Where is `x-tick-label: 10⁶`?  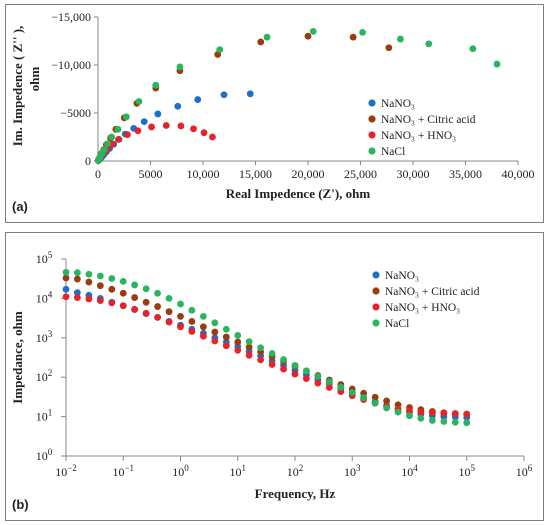 x-tick-label: 10⁶ is located at coordinates (524, 471).